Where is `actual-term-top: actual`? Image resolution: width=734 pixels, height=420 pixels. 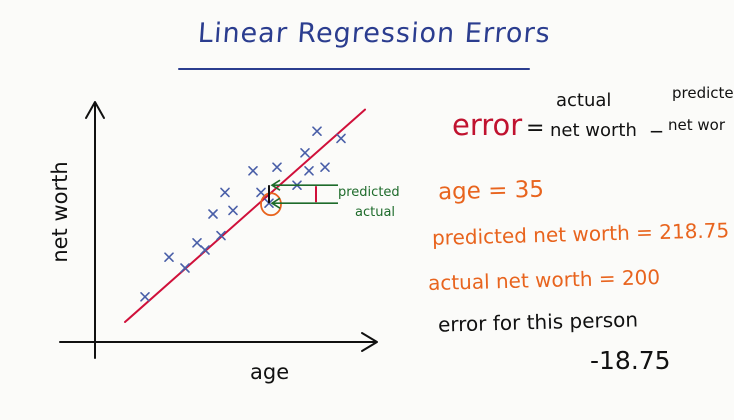 actual-term-top: actual is located at coordinates (584, 100).